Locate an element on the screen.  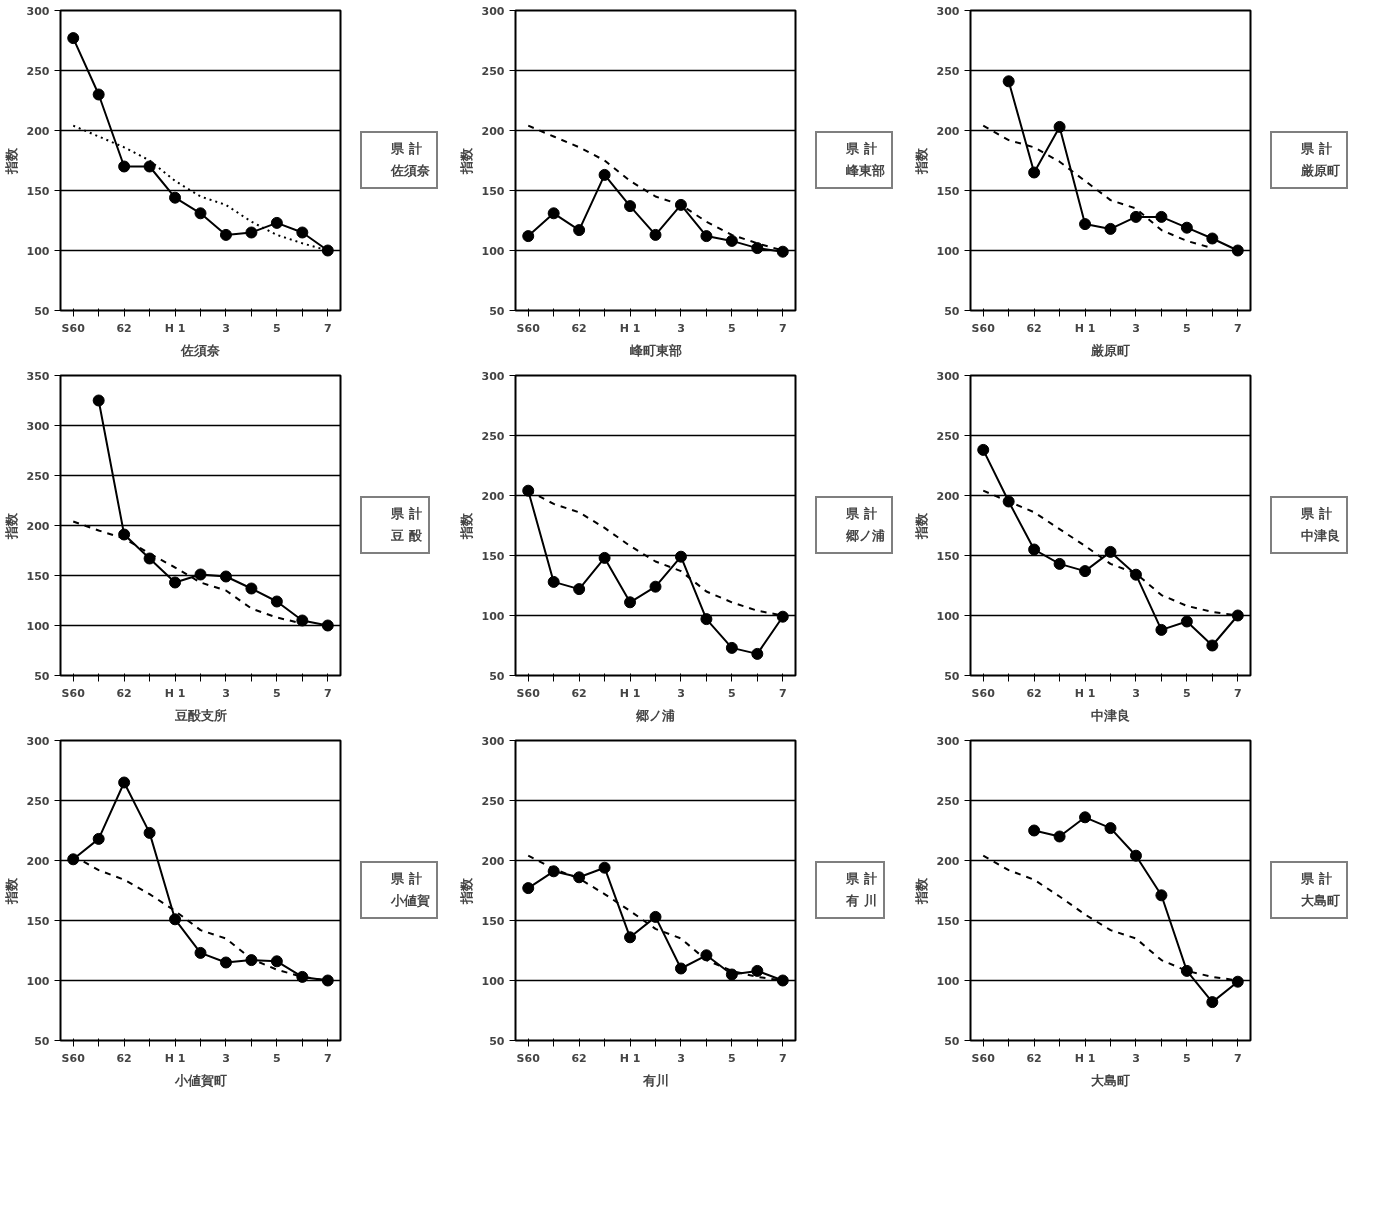
text: 大島町 is located at coordinates (1320, 901).